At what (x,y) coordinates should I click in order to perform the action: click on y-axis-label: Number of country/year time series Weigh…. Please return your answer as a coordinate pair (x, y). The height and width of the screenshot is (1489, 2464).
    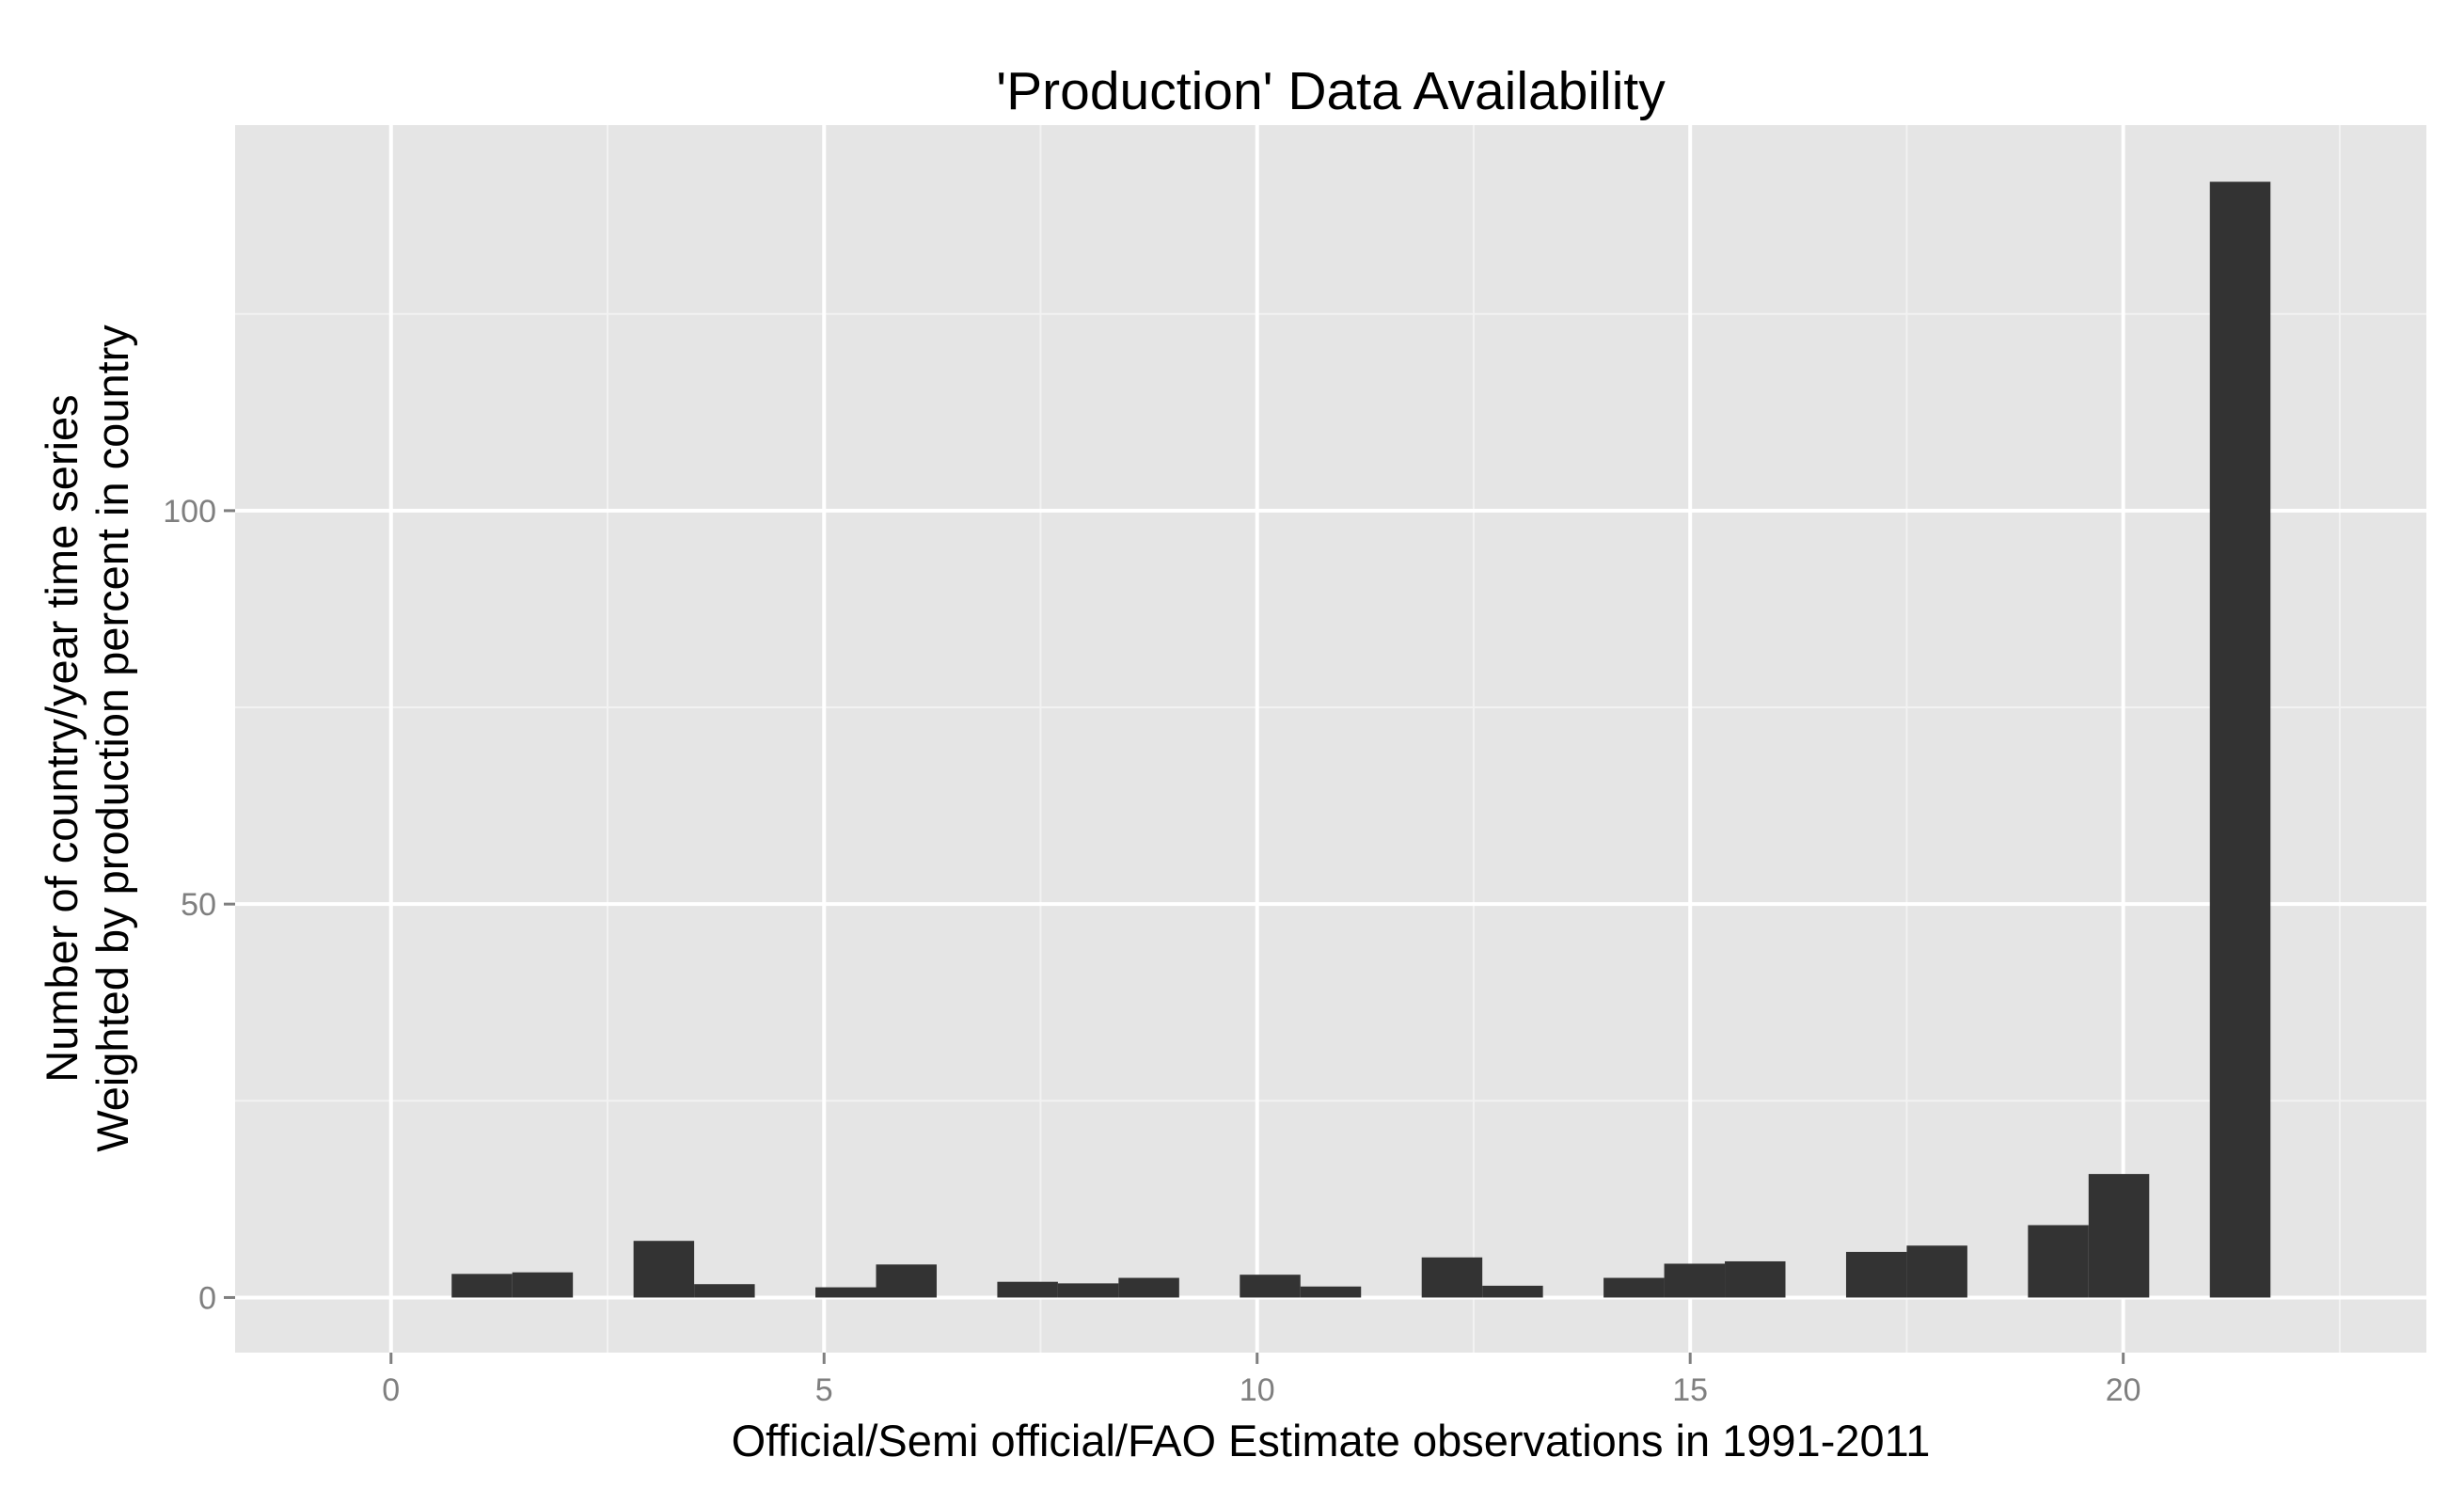
    Looking at the image, I should click on (87, 738).